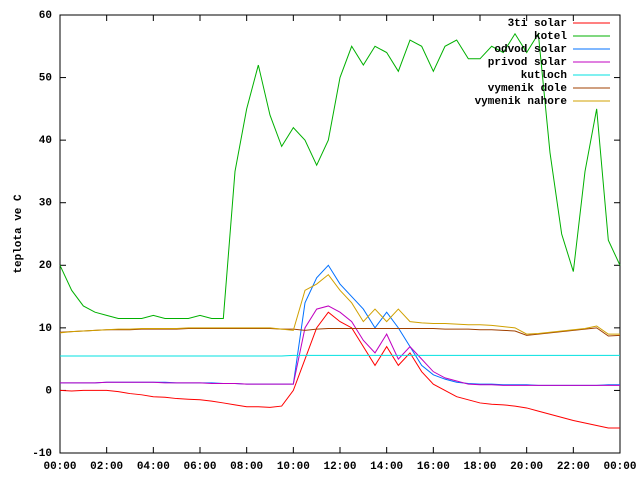  What do you see at coordinates (45, 141) in the screenshot?
I see `y-tick-label: 40` at bounding box center [45, 141].